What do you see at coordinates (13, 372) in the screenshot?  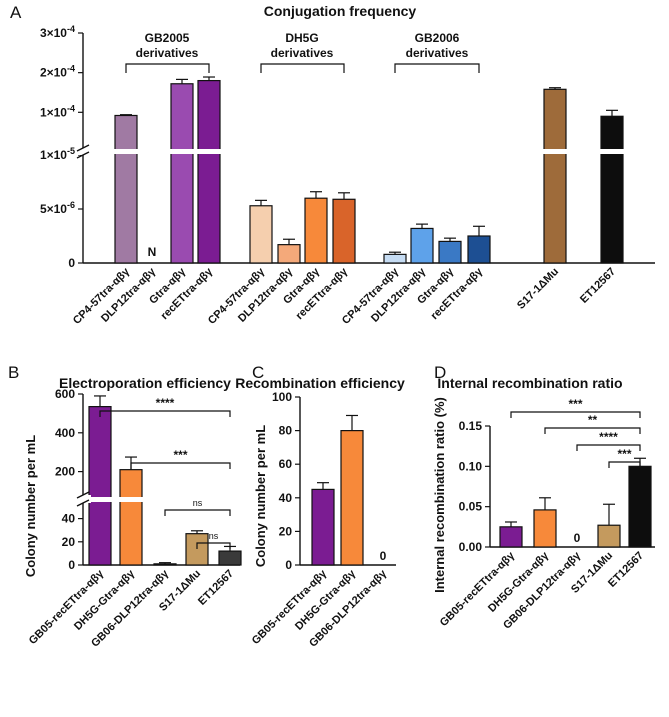 I see `panel-b-letter: B` at bounding box center [13, 372].